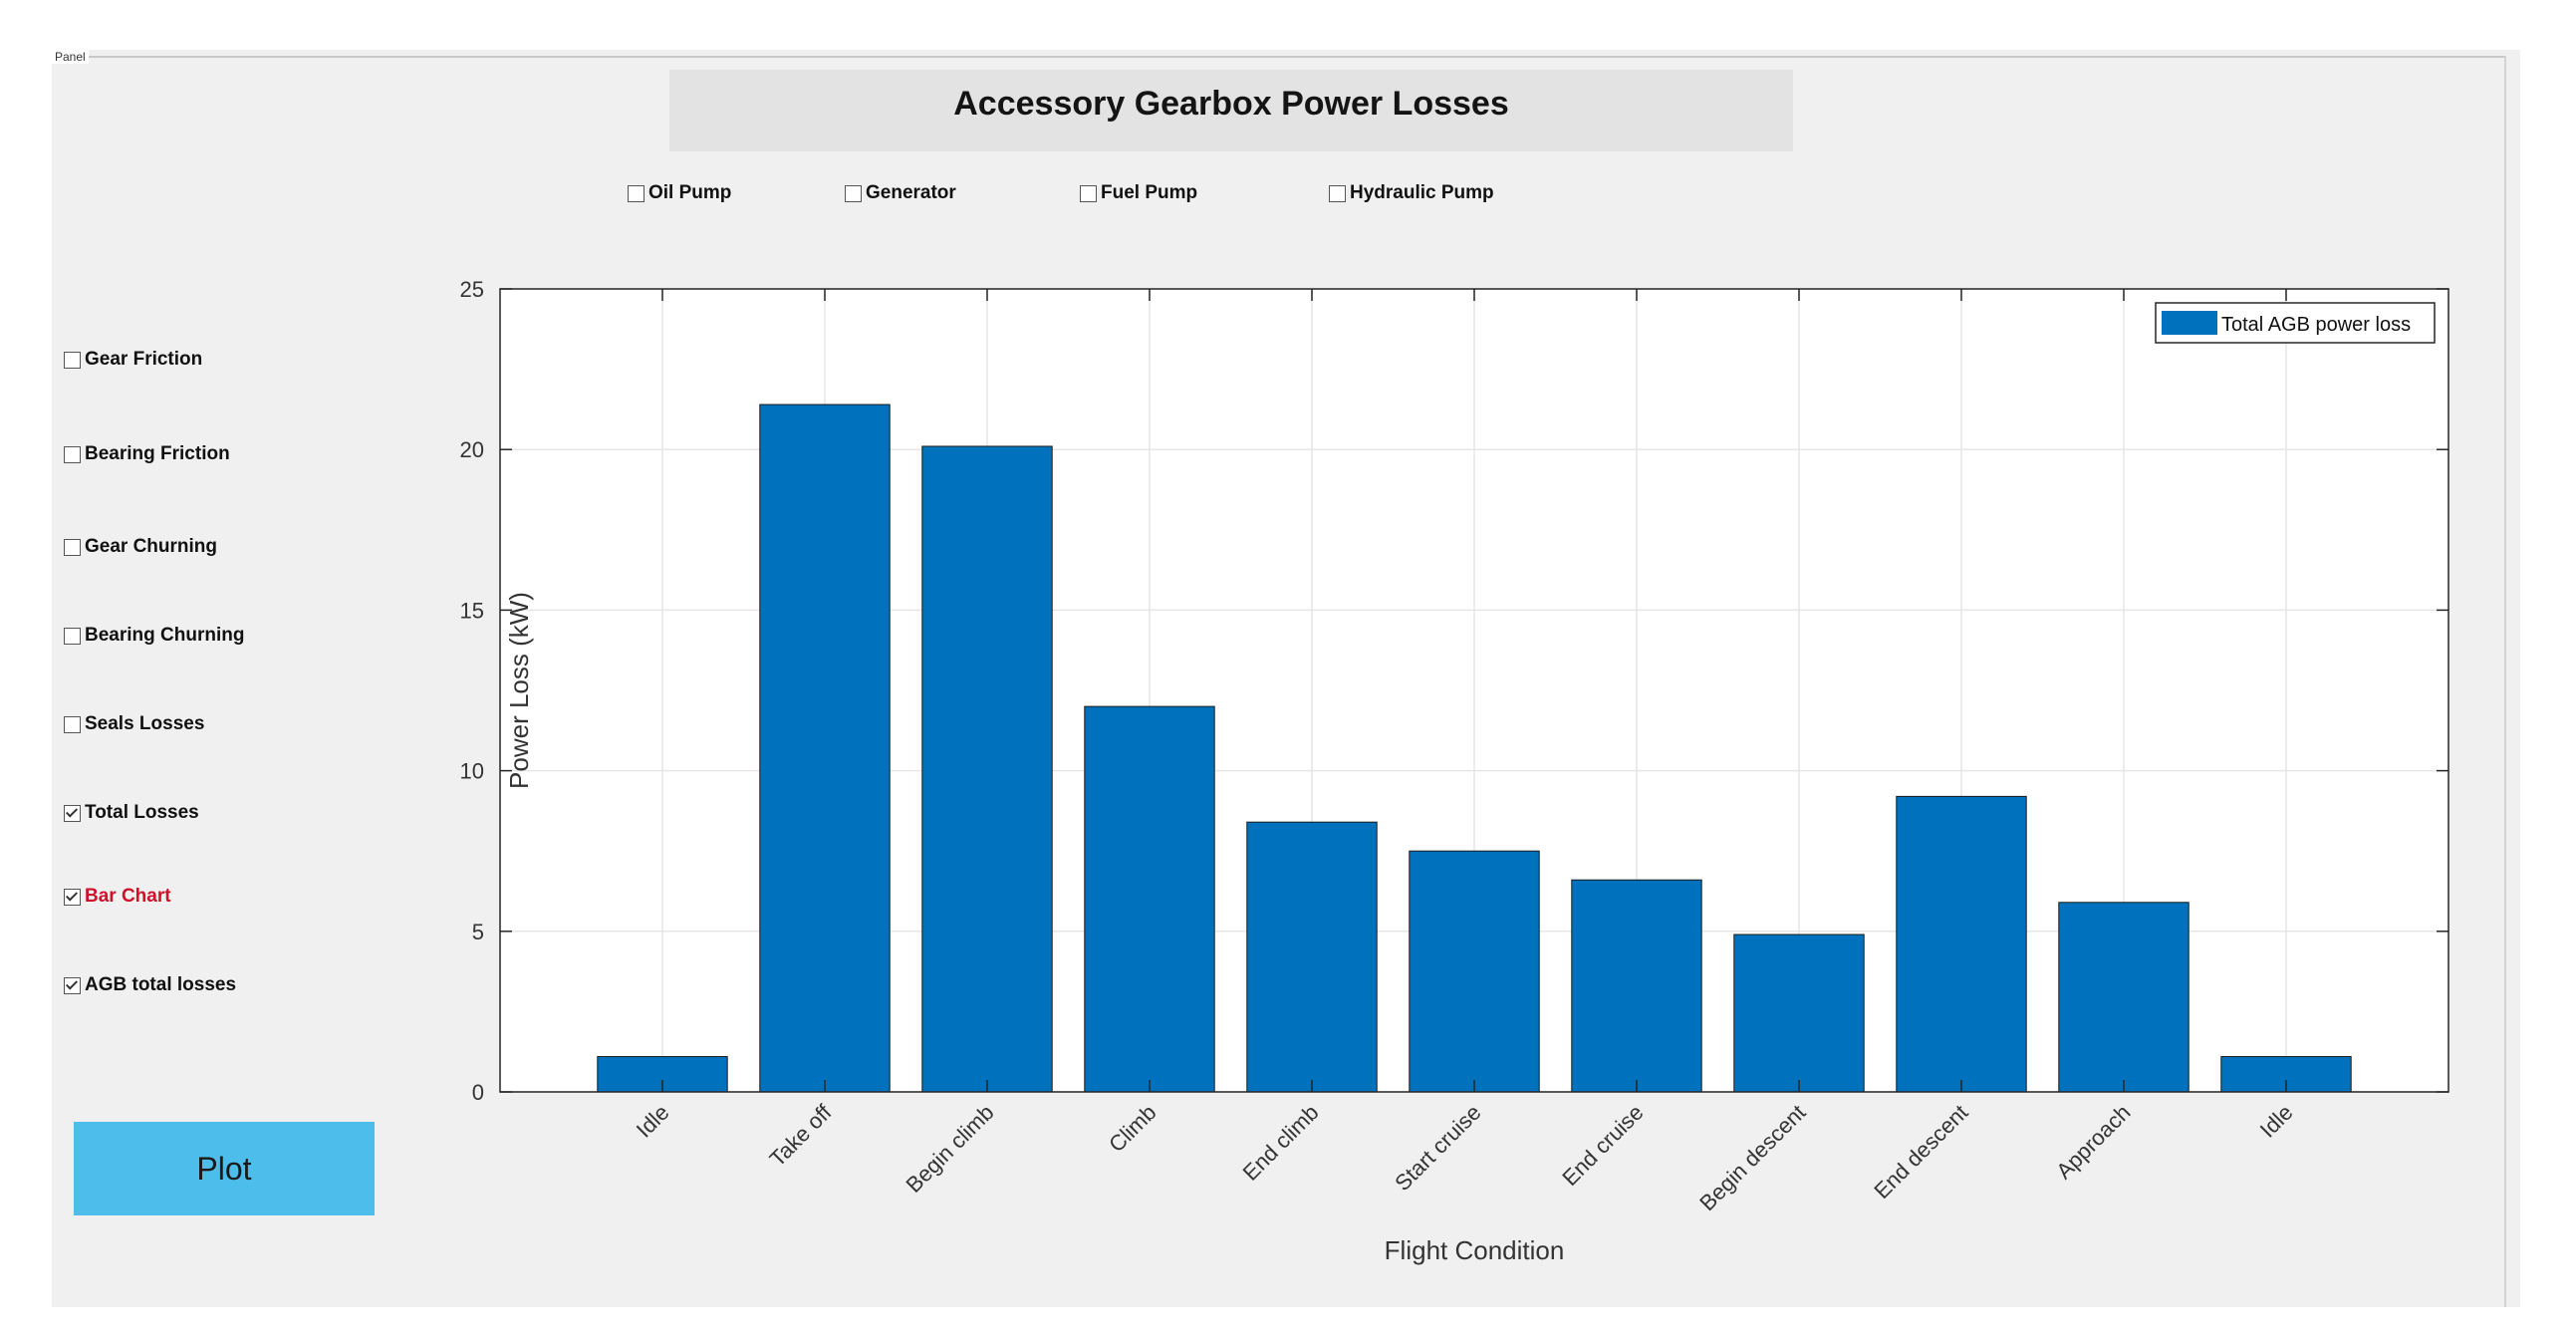 This screenshot has width=2576, height=1335. I want to click on checkbox-seals-losses: Seals Losses, so click(134, 724).